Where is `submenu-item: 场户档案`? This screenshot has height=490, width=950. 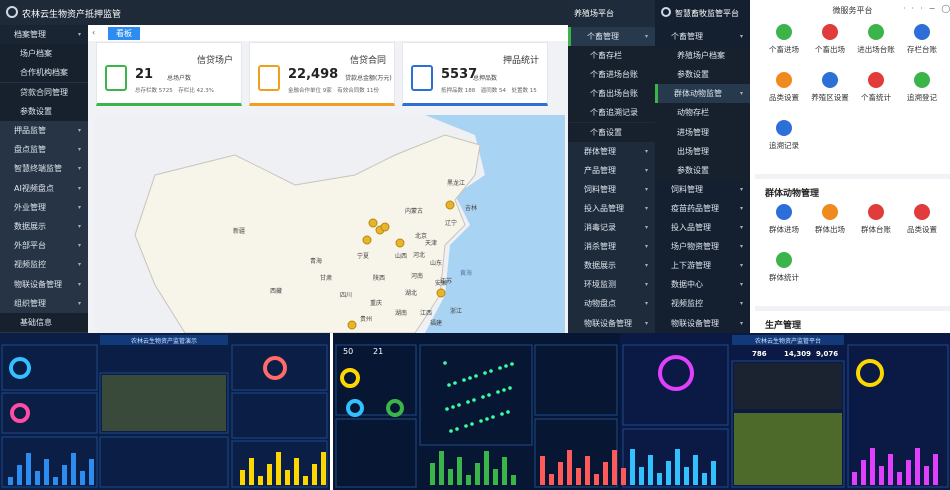
submenu-item: 场户档案 is located at coordinates (44, 54).